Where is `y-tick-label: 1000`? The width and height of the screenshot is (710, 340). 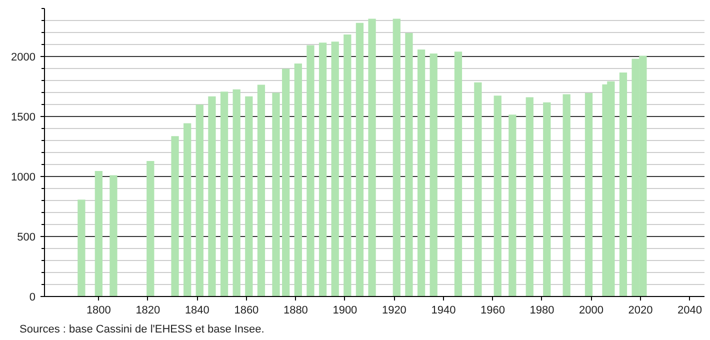
y-tick-label: 1000 is located at coordinates (23, 178).